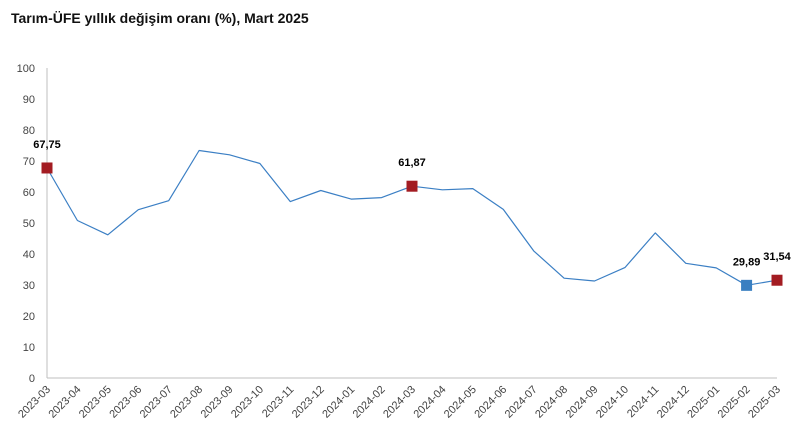 The image size is (804, 443). I want to click on y-tick-label: 20, so click(29, 317).